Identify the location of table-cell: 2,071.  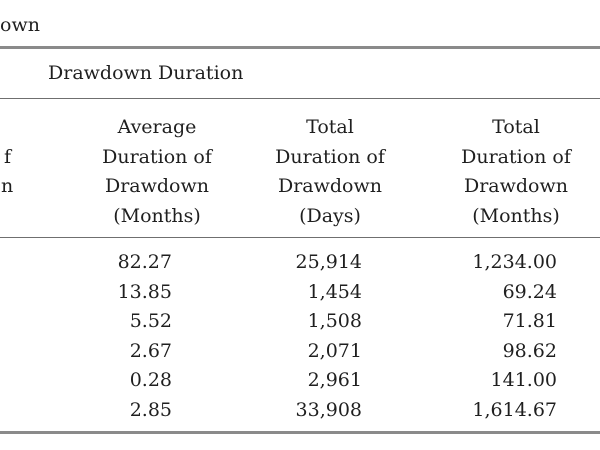
(334, 350).